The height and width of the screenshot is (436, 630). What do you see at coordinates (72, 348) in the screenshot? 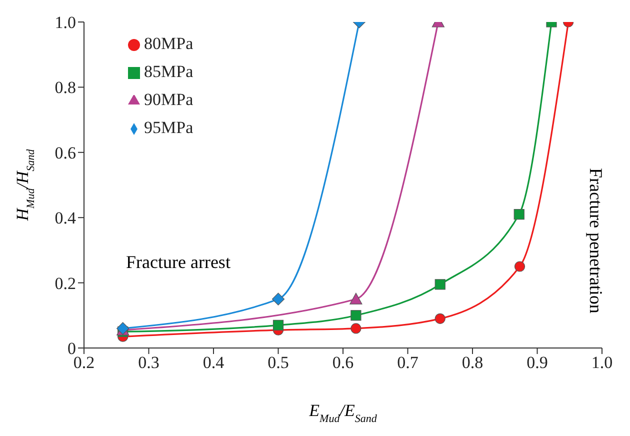
I see `y-tick-label: 0` at bounding box center [72, 348].